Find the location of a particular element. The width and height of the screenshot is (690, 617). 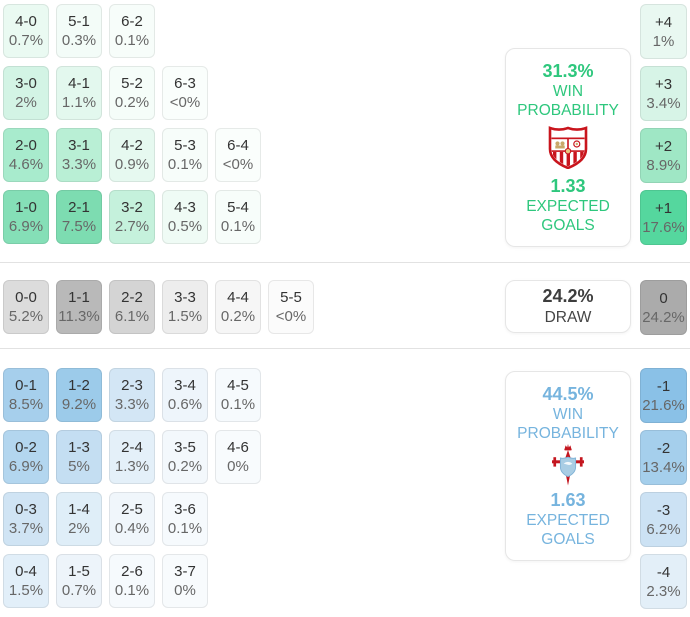

score-cell: 4-1 1.1% is located at coordinates (79, 93).